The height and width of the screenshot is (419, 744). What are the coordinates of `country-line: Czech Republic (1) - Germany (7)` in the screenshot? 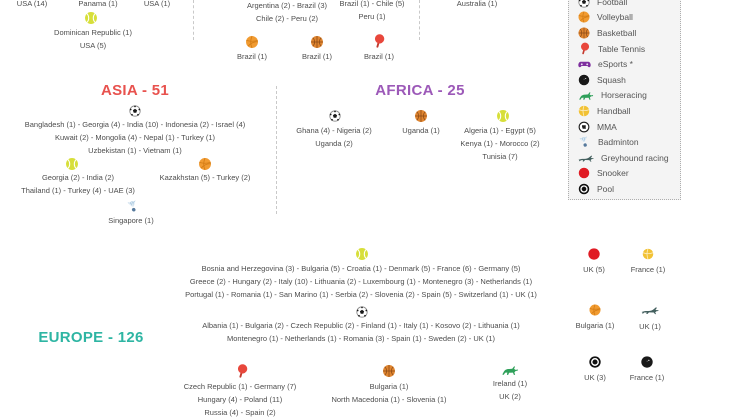 It's located at (240, 386).